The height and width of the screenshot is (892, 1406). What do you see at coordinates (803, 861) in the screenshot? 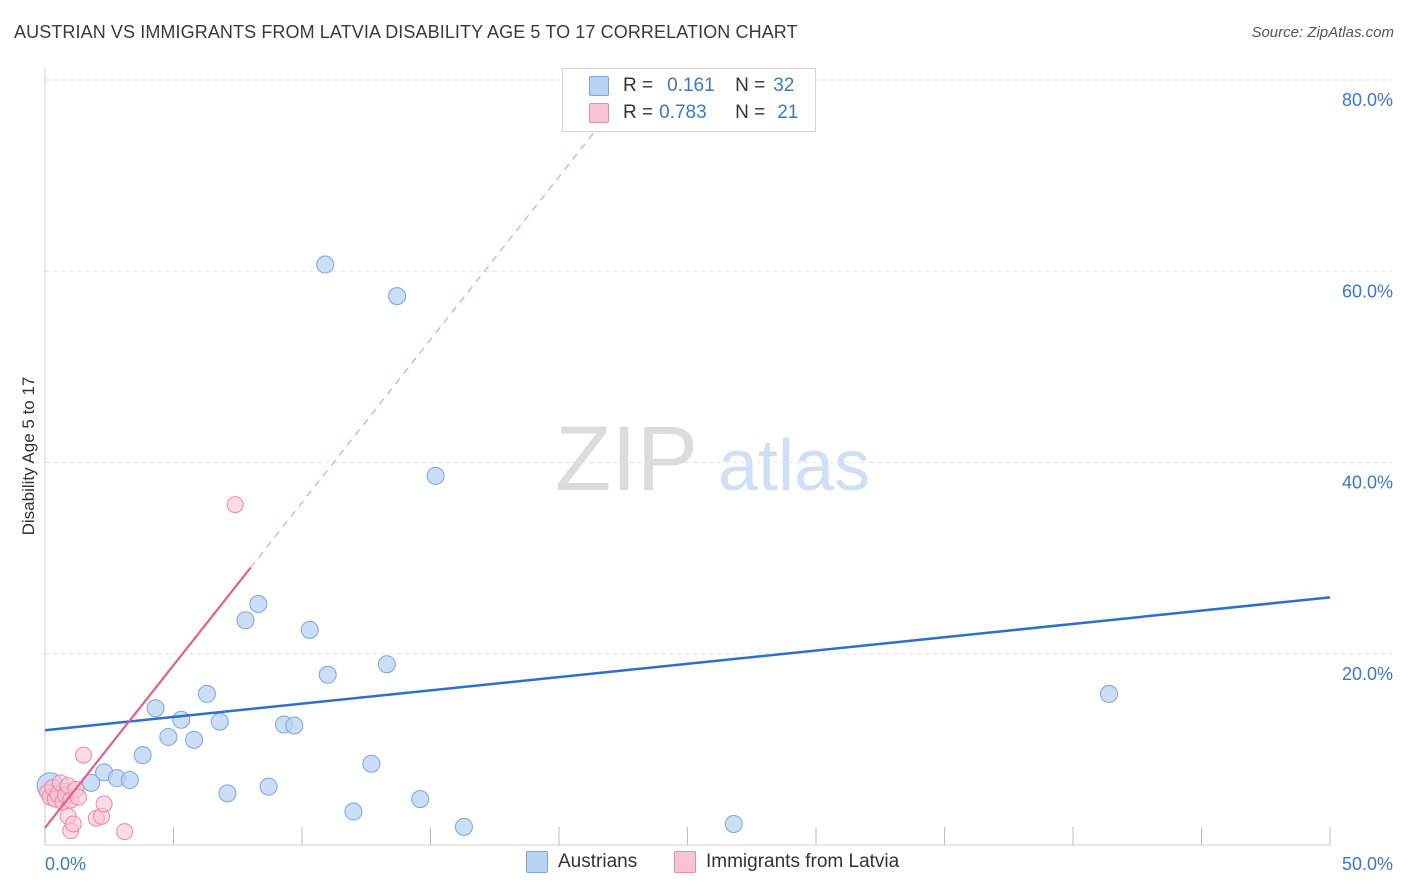
I see `bottom-latvia-label: Immigrants from Latvia` at bounding box center [803, 861].